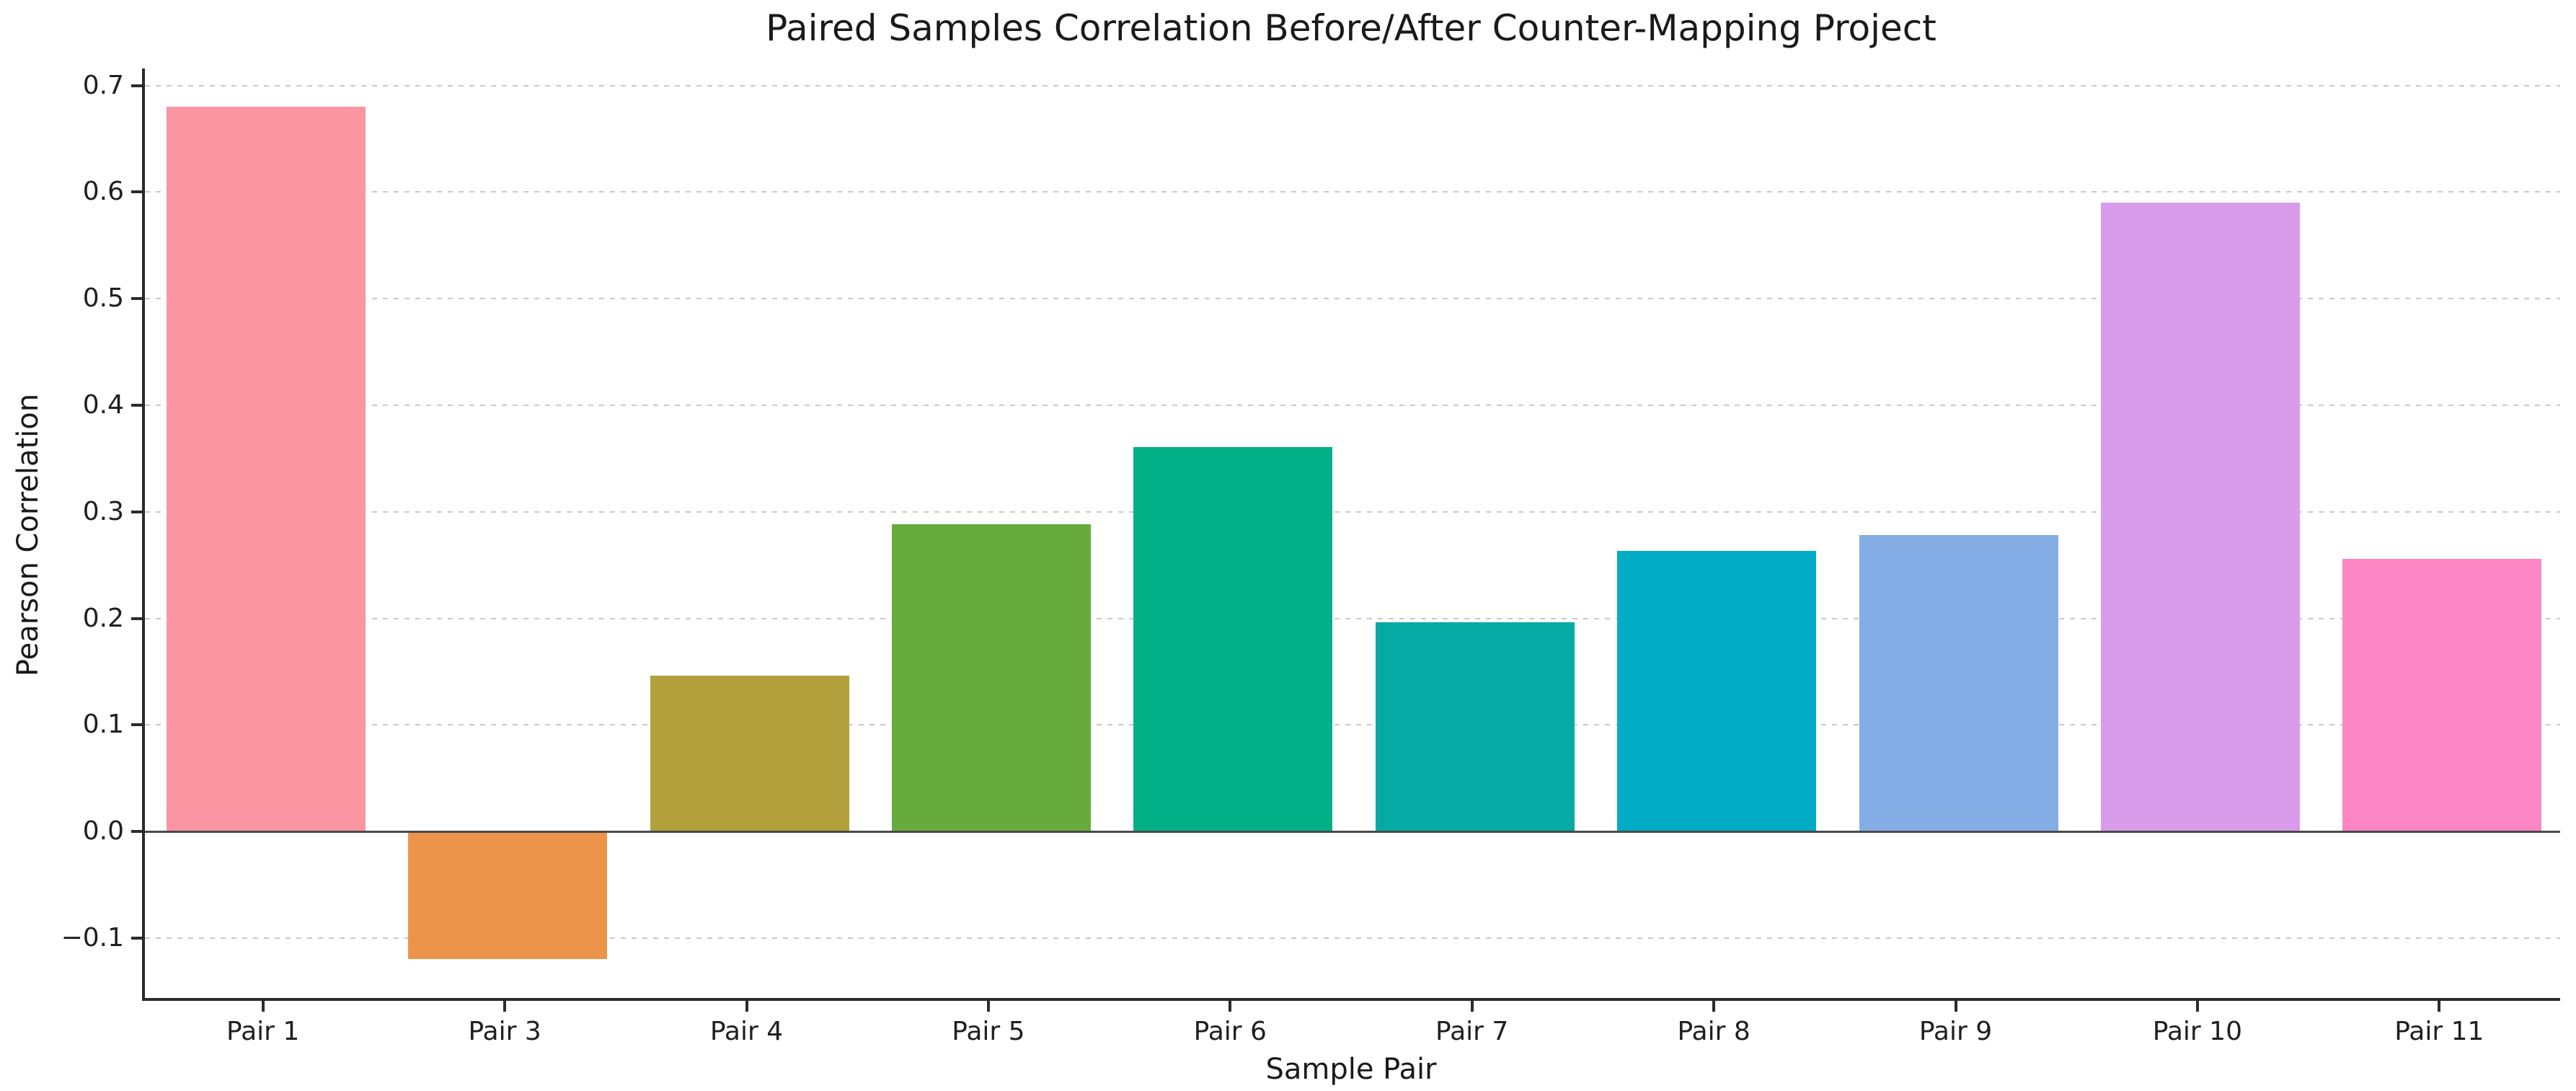  I want to click on gridline-y-0.7, so click(1352, 85).